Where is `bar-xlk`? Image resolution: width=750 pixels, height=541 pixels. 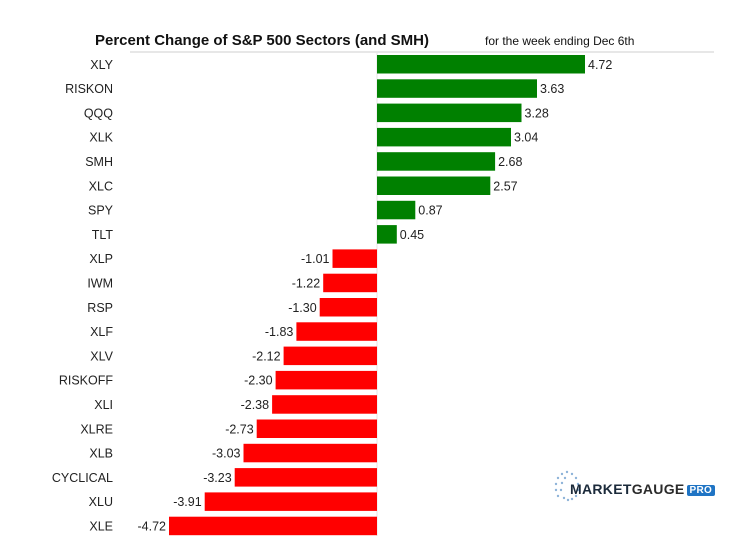
bar-xlk is located at coordinates (444, 137).